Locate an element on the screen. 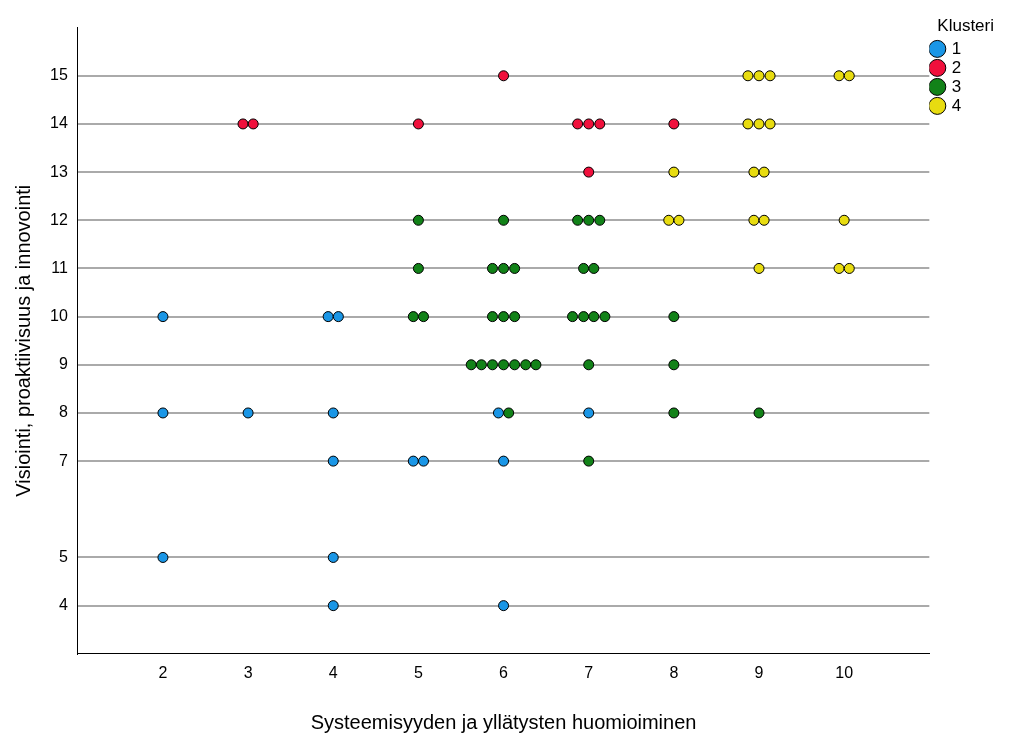 Image resolution: width=1020 pixels, height=747 pixels. y-tick-label: 8 is located at coordinates (63, 412).